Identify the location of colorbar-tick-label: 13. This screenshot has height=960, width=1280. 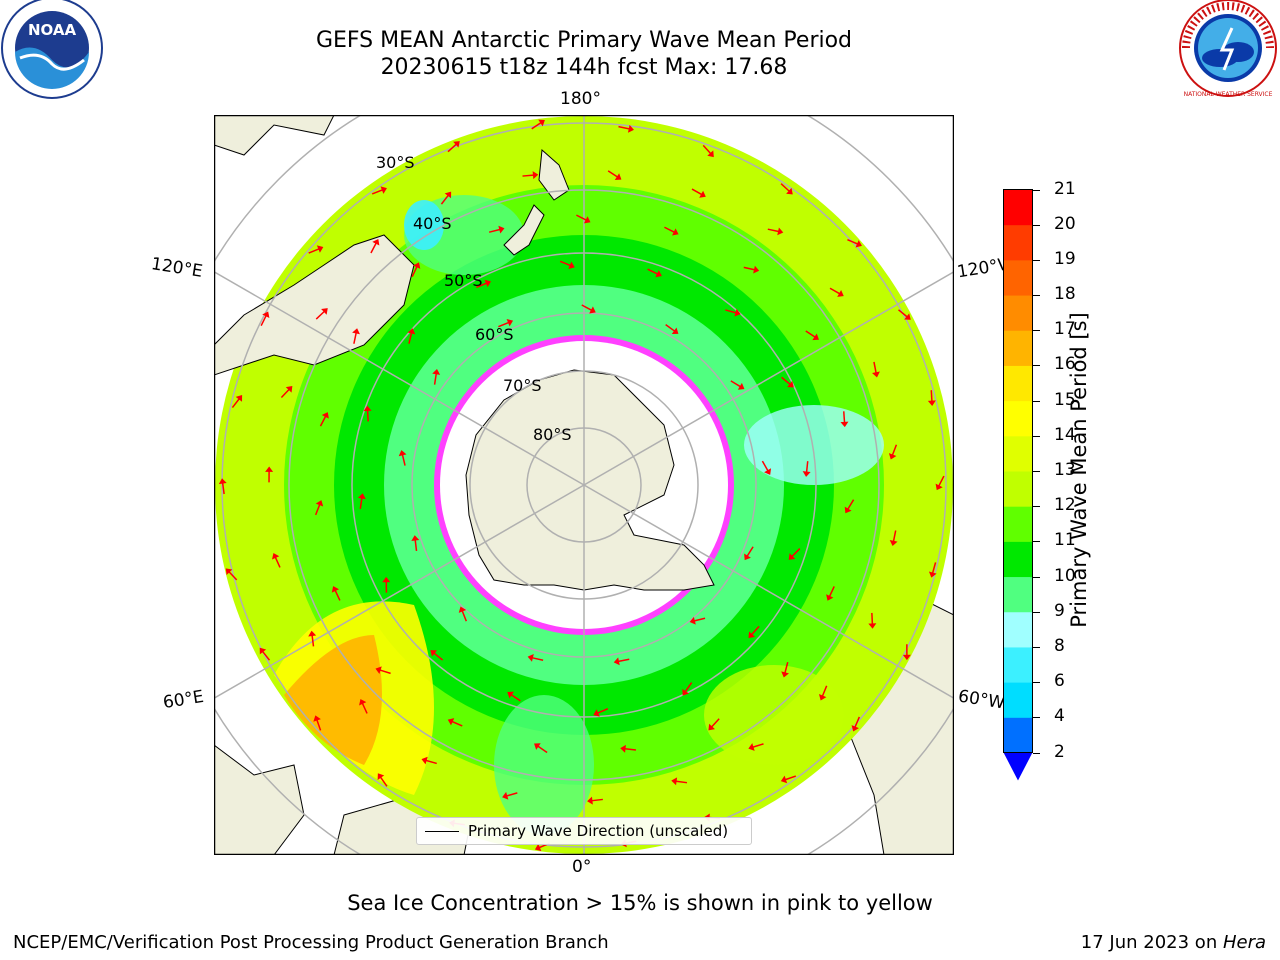
(1065, 470).